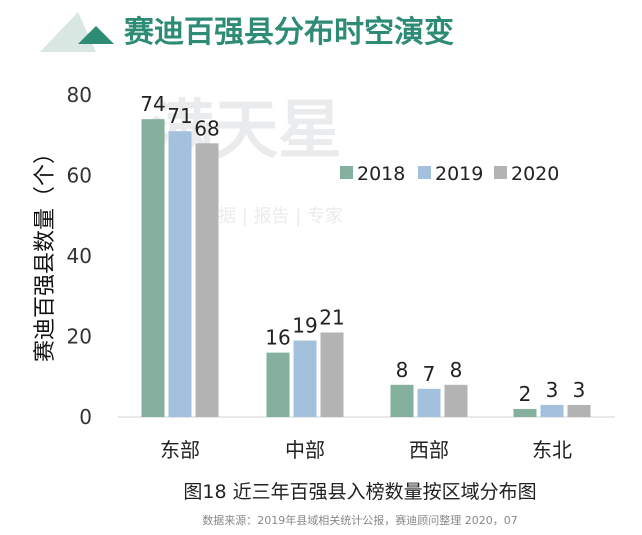 This screenshot has height=535, width=642. Describe the element at coordinates (402, 400) in the screenshot. I see `bar-2018-西部` at that location.